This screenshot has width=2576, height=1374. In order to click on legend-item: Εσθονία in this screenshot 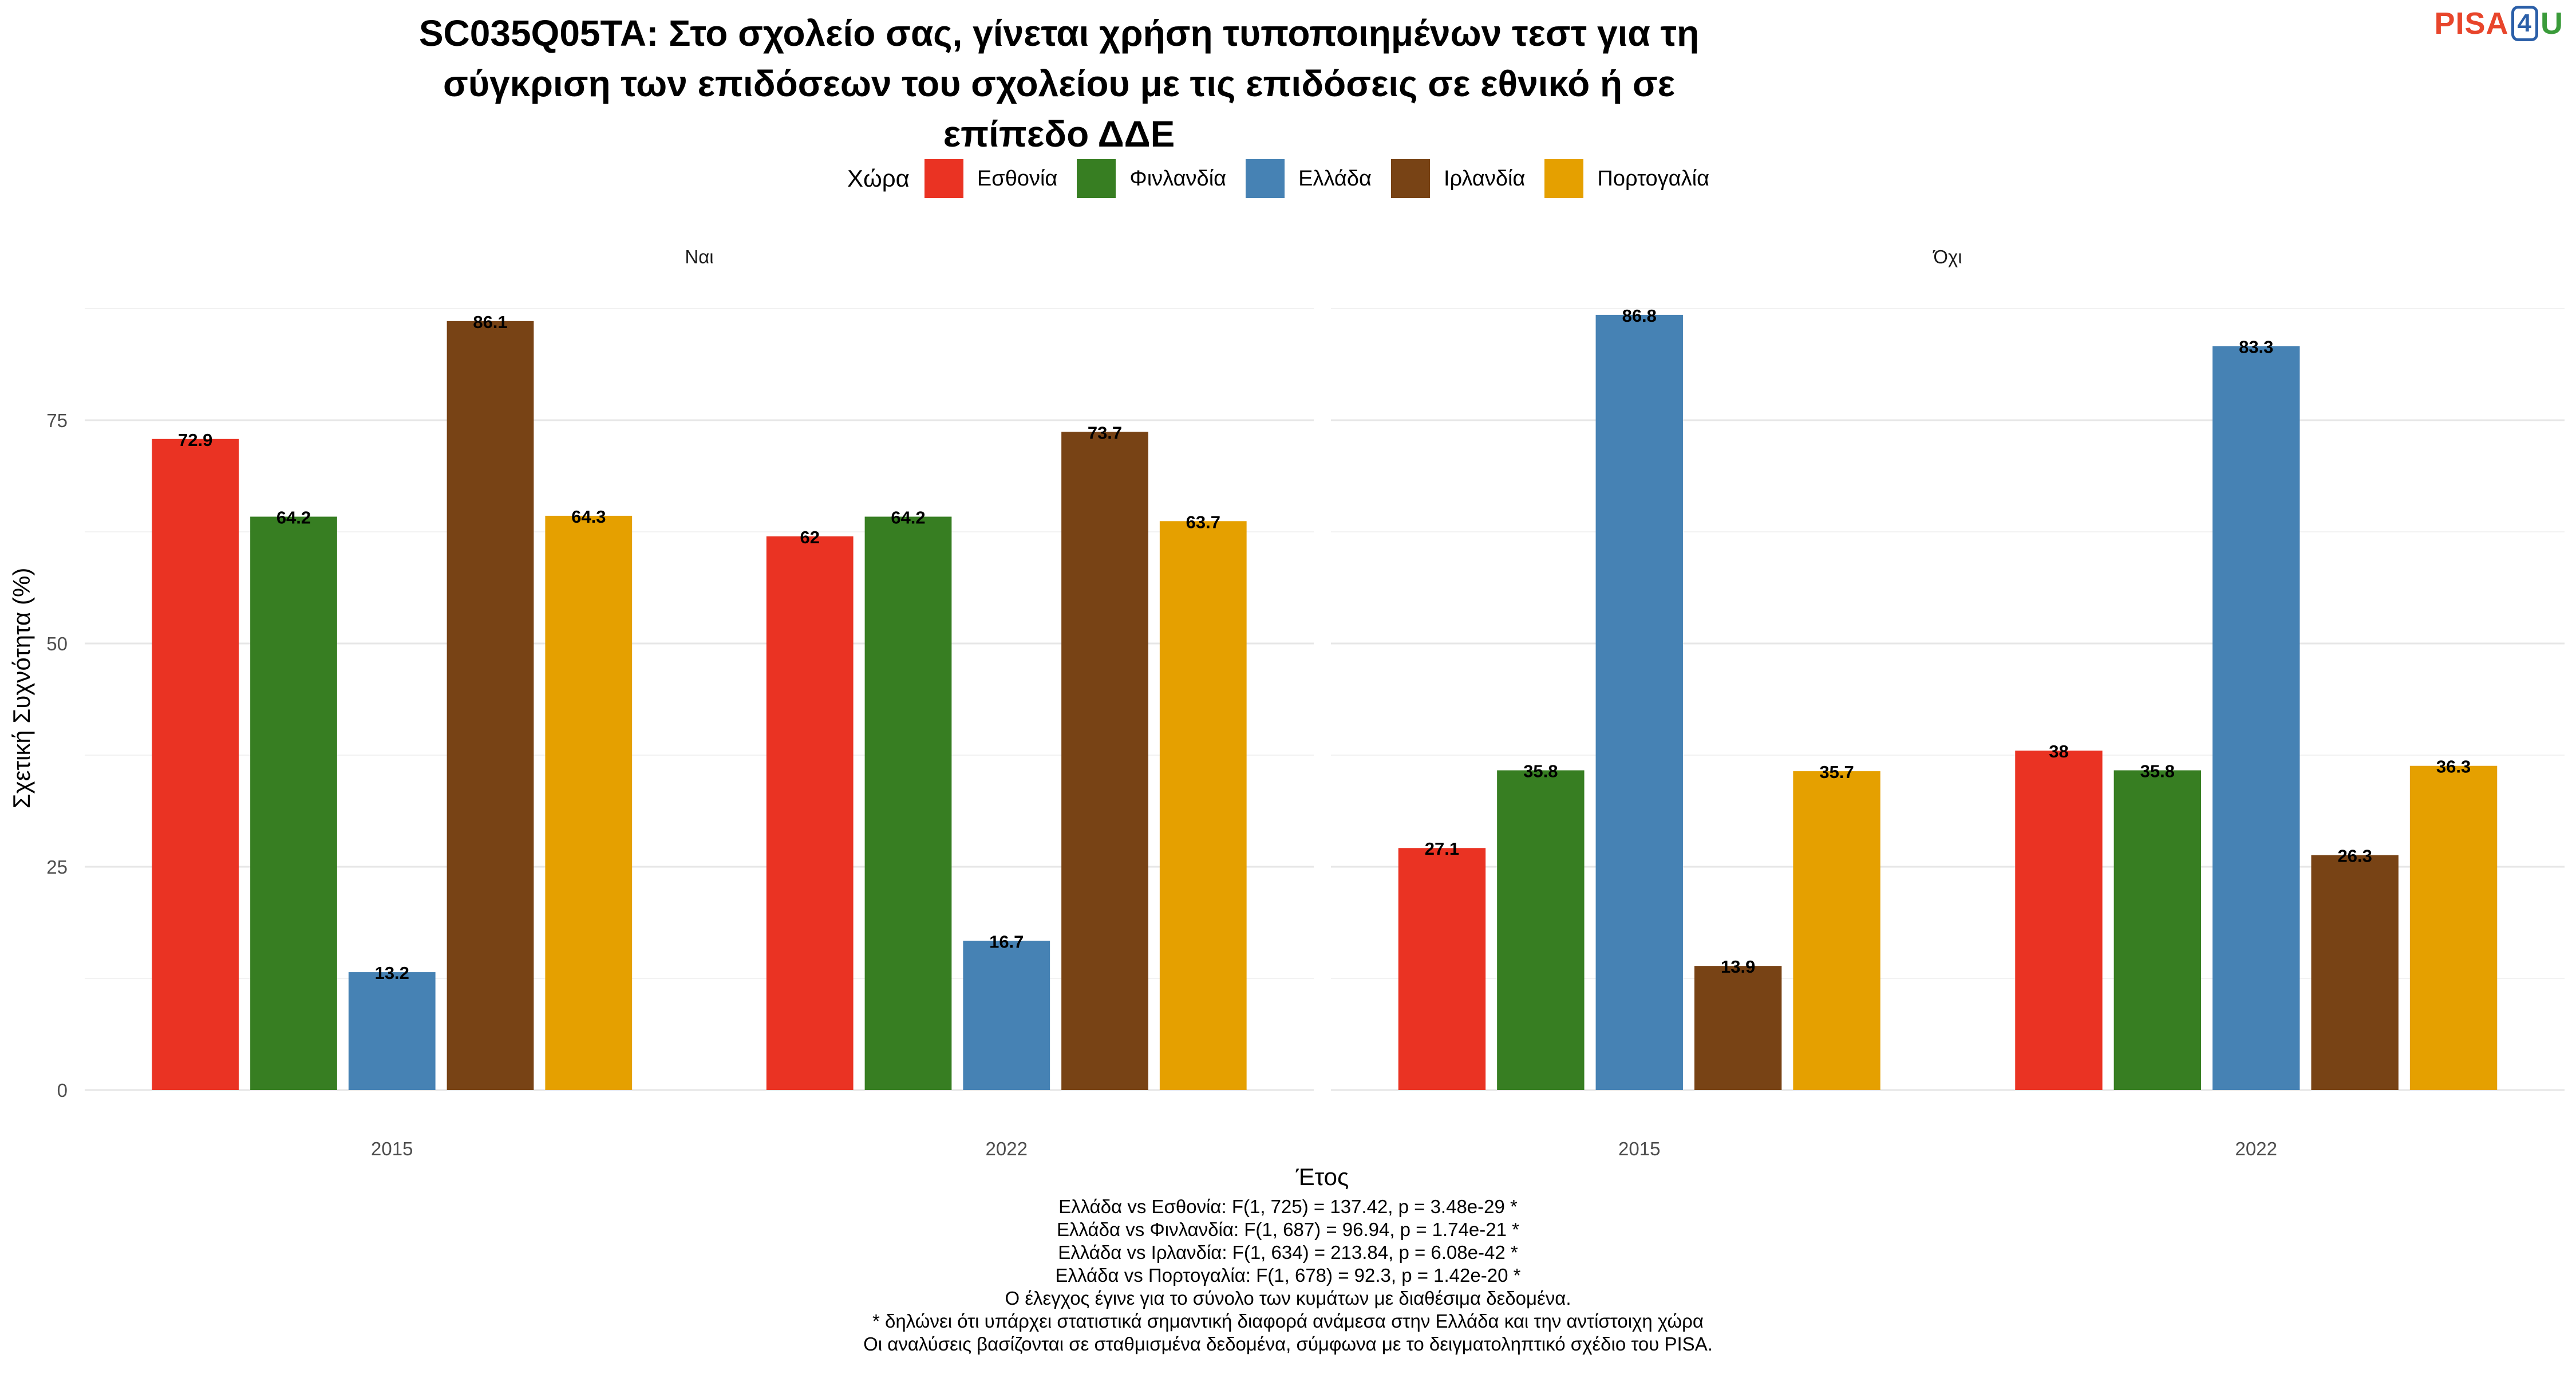, I will do `click(990, 179)`.